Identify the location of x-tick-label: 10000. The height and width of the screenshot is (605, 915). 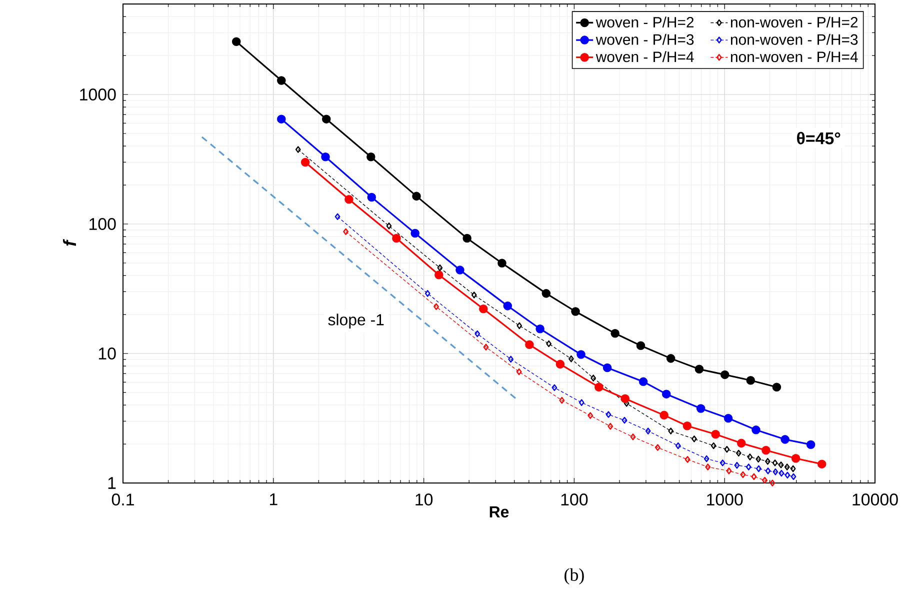
(875, 500).